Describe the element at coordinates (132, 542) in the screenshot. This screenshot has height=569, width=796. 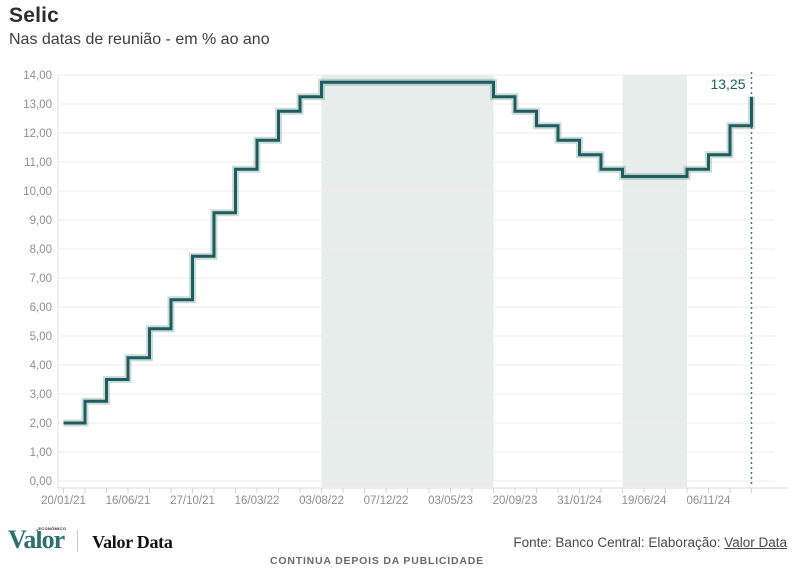
I see `valor-data-logo-text: Valor Data` at that location.